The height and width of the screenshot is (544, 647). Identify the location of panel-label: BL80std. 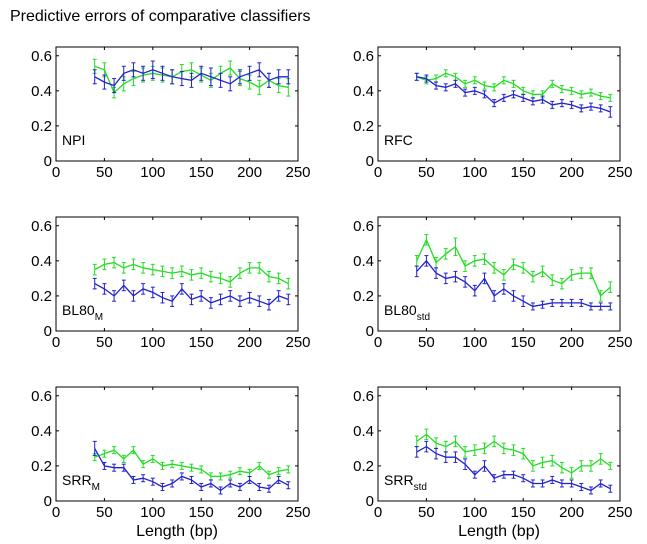
(407, 312).